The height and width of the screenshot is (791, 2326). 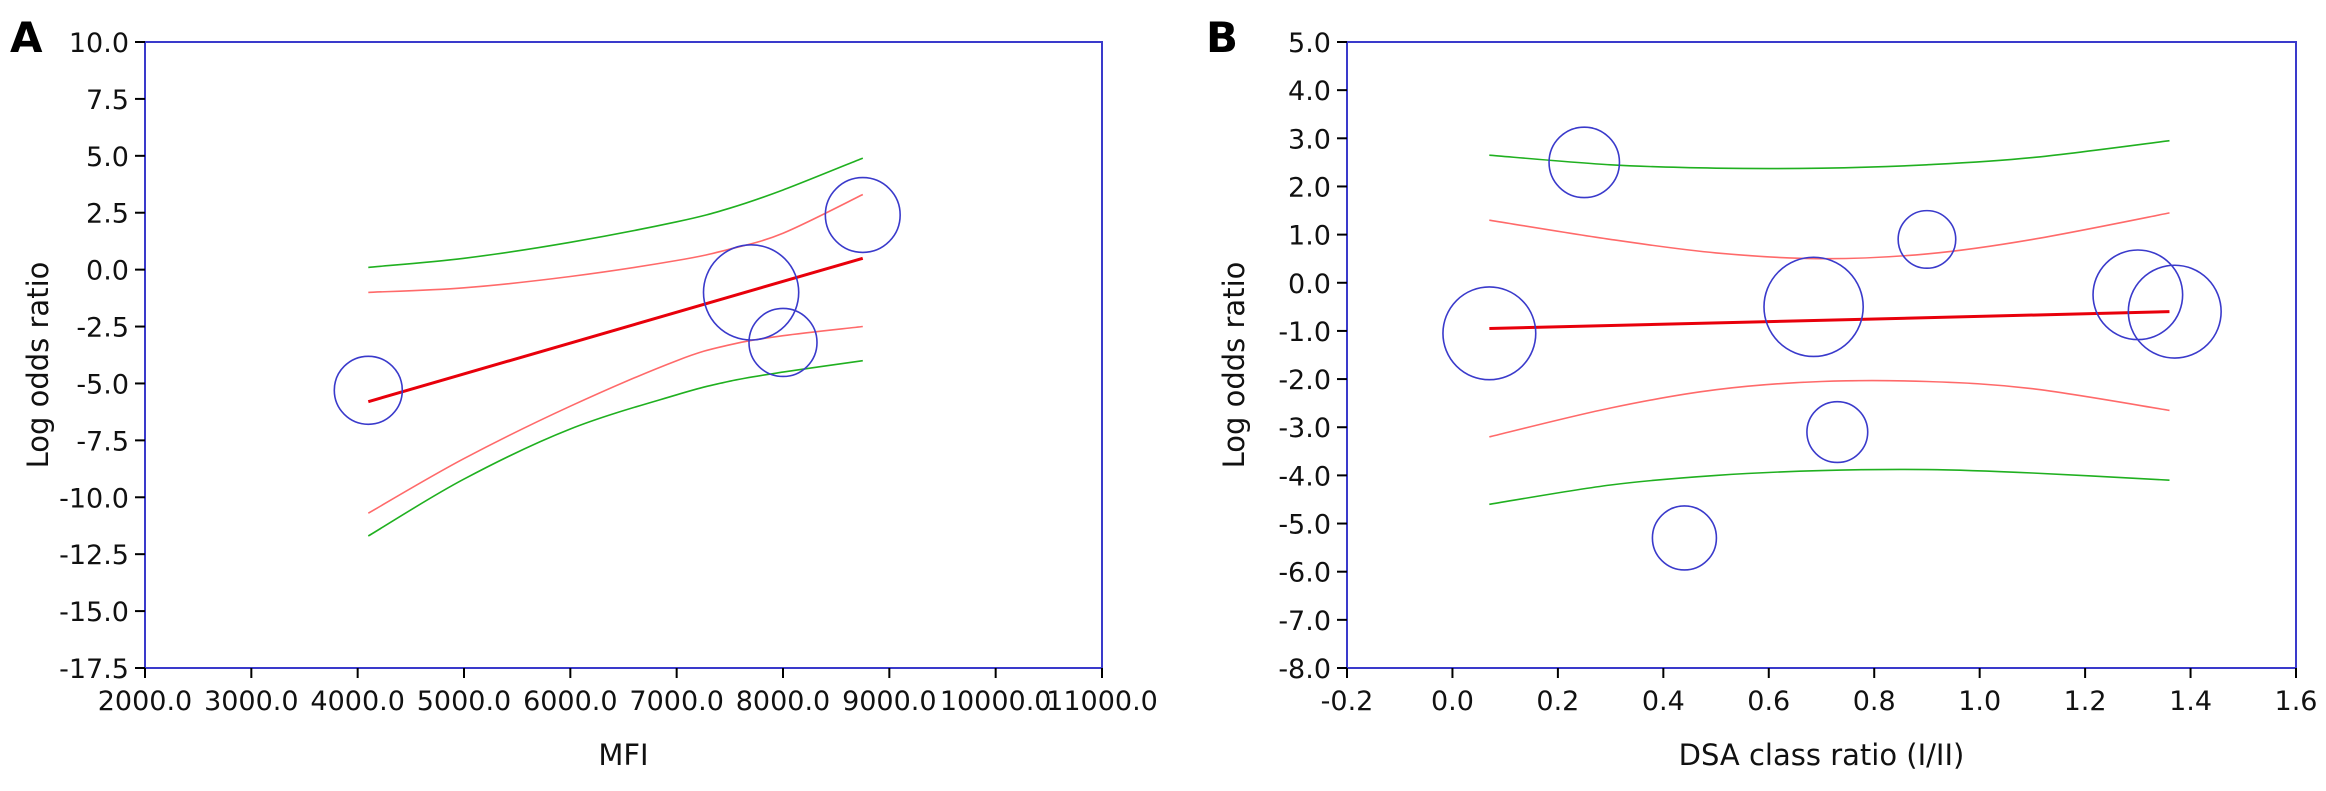 What do you see at coordinates (94, 555) in the screenshot?
I see `panel-a-y-tick-label: -12.5` at bounding box center [94, 555].